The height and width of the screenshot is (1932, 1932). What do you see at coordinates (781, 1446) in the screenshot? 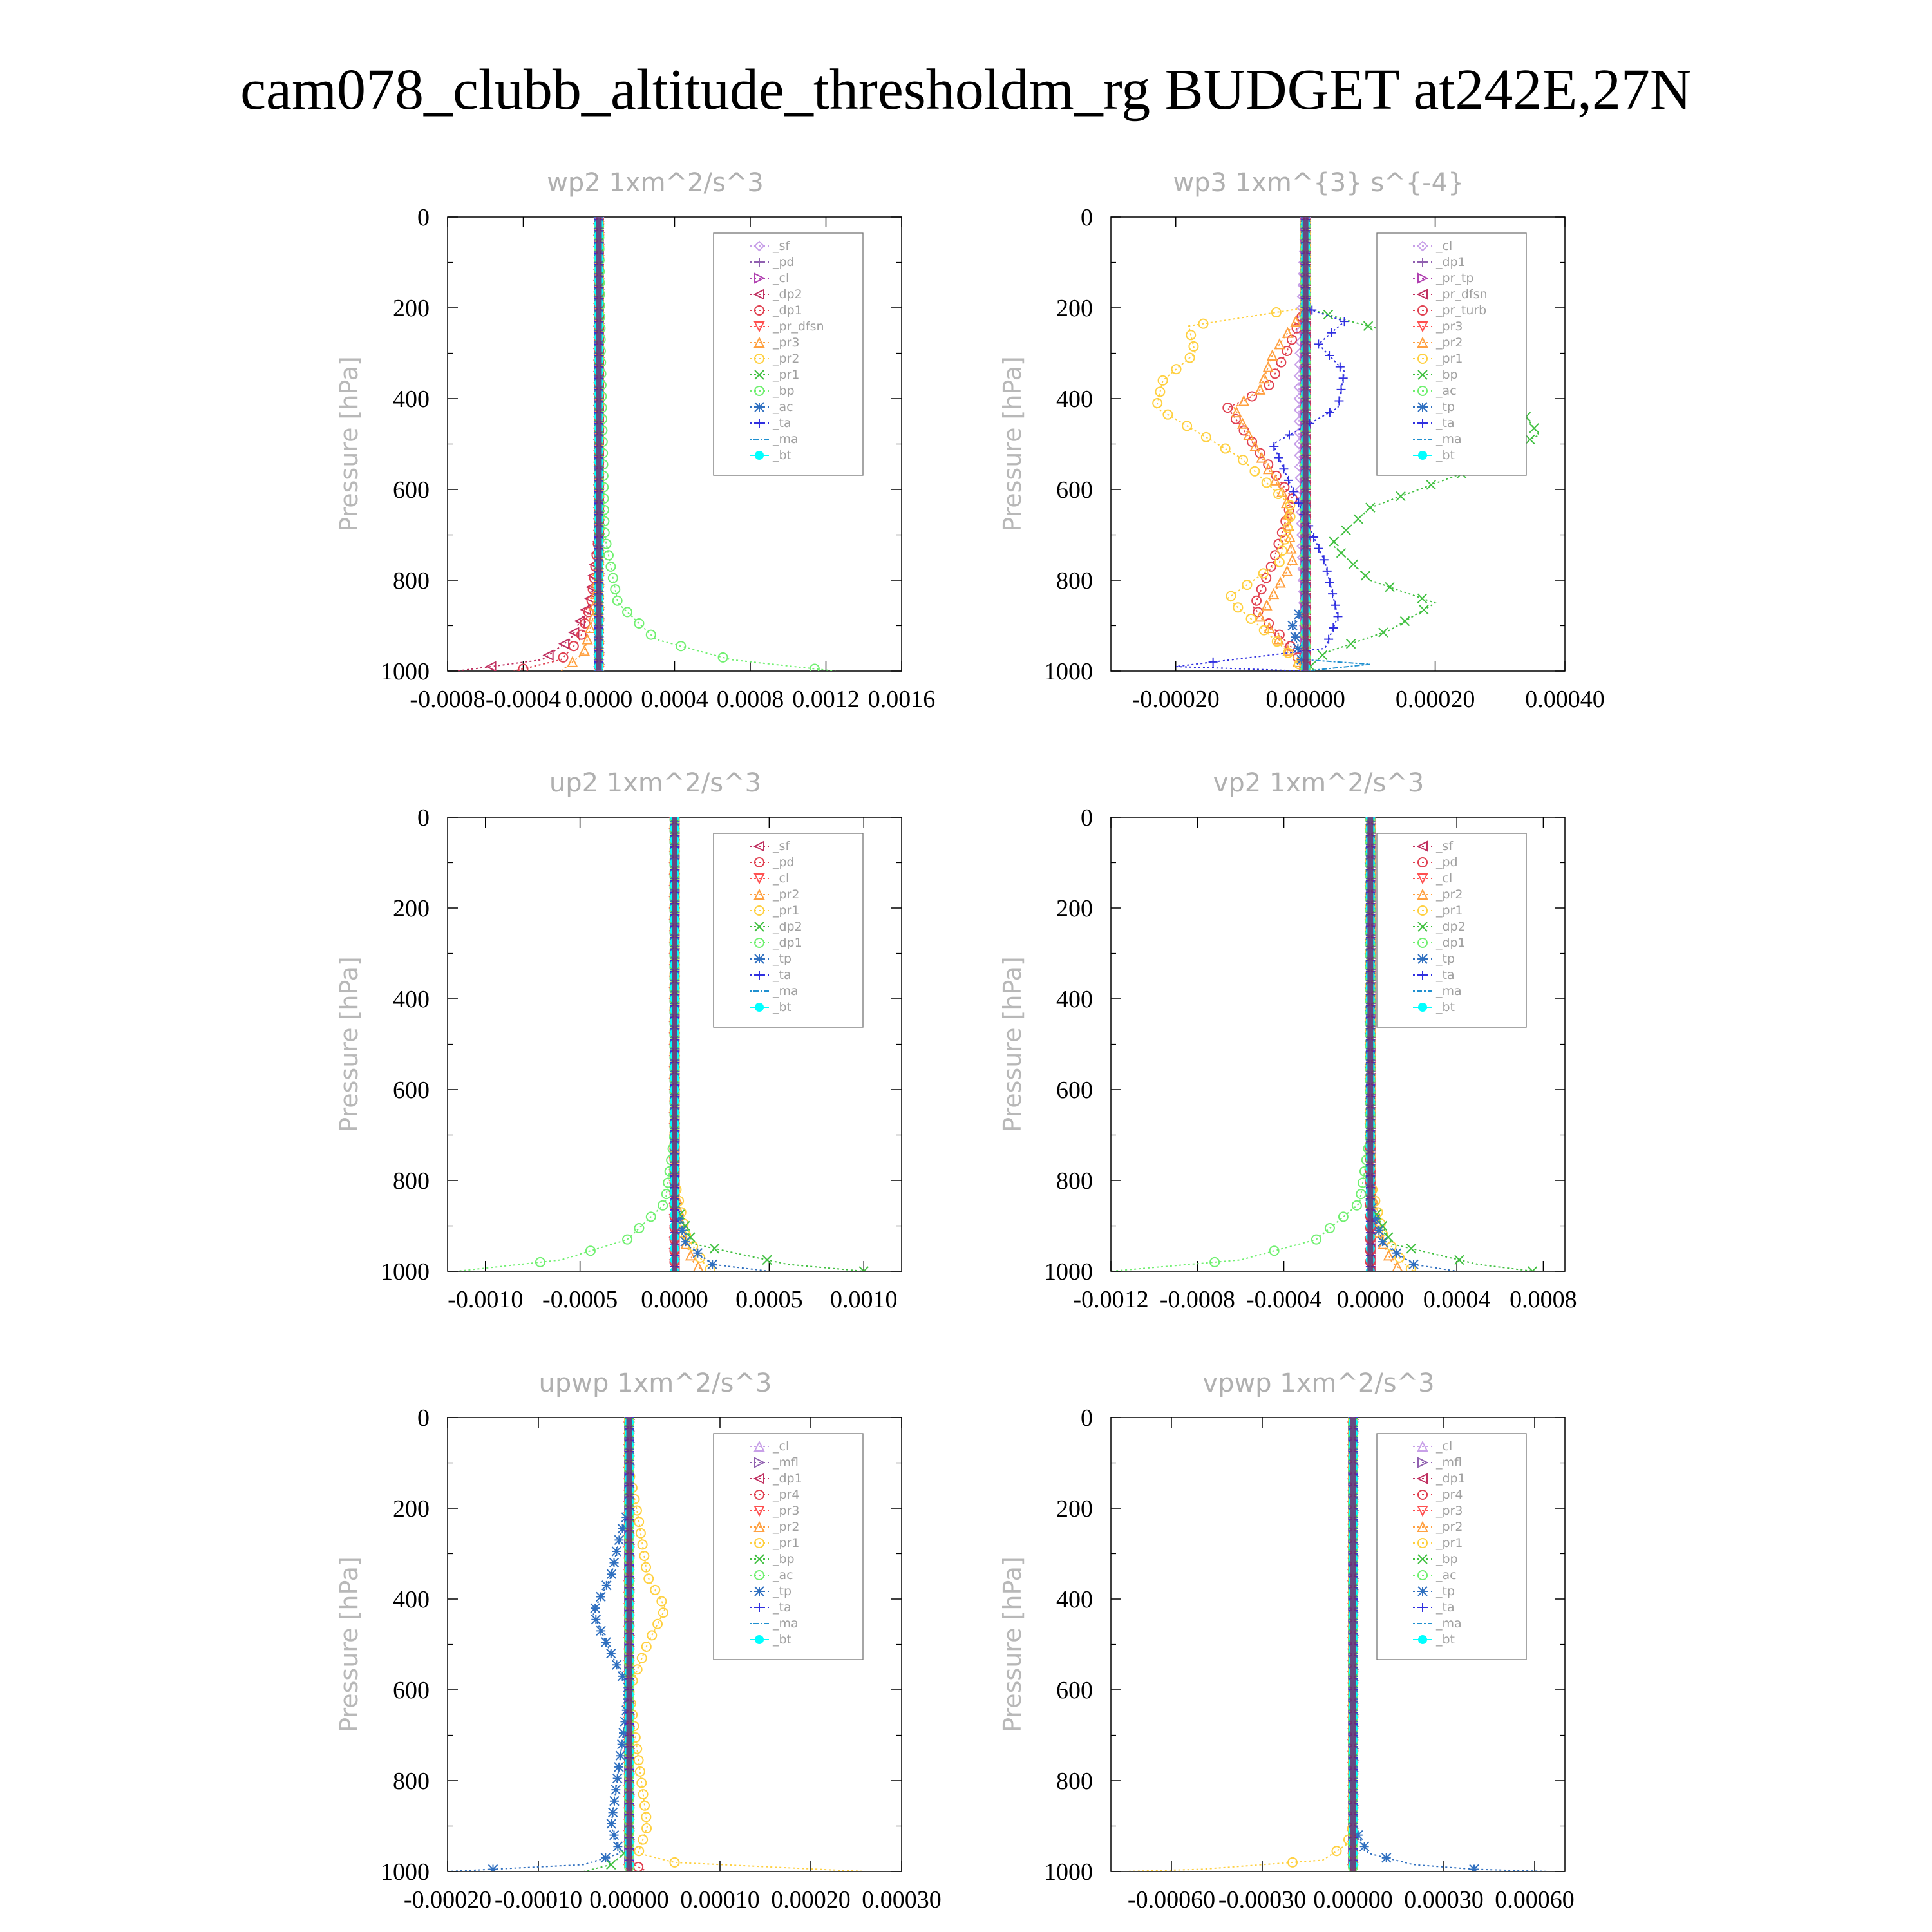
I see `legend-label: _cl` at bounding box center [781, 1446].